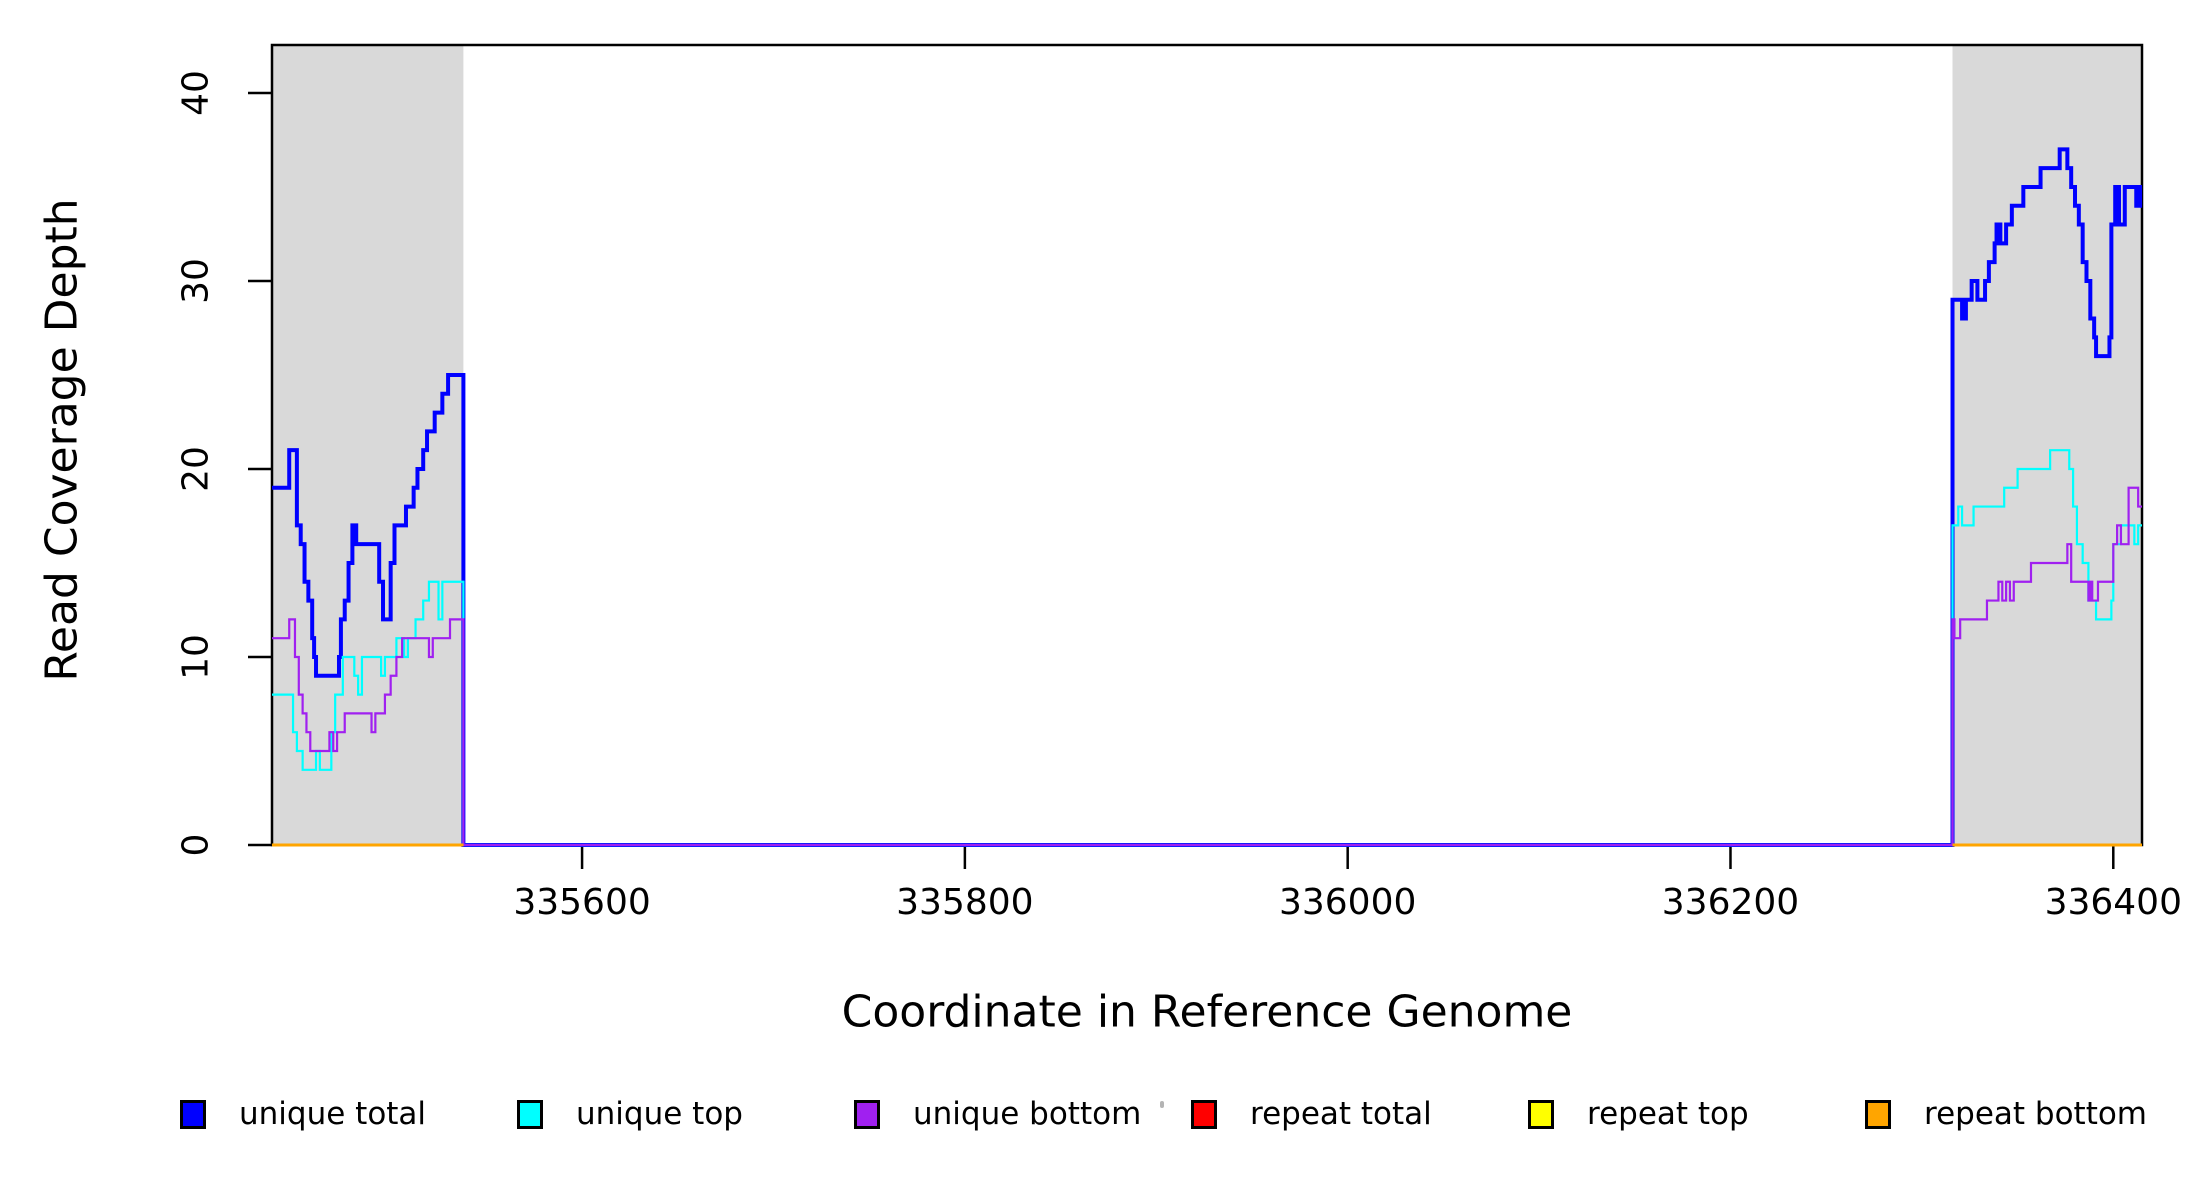  Describe the element at coordinates (1162, 1104) in the screenshot. I see `stray-mark` at that location.